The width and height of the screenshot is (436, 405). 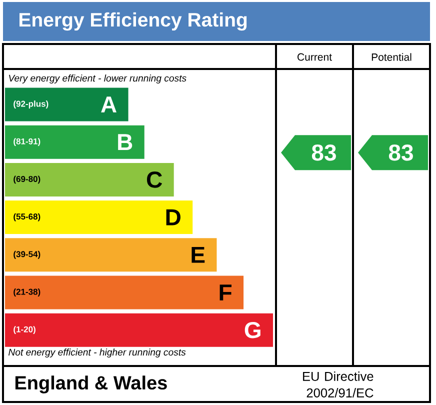 I want to click on annotation: F, so click(x=226, y=292).